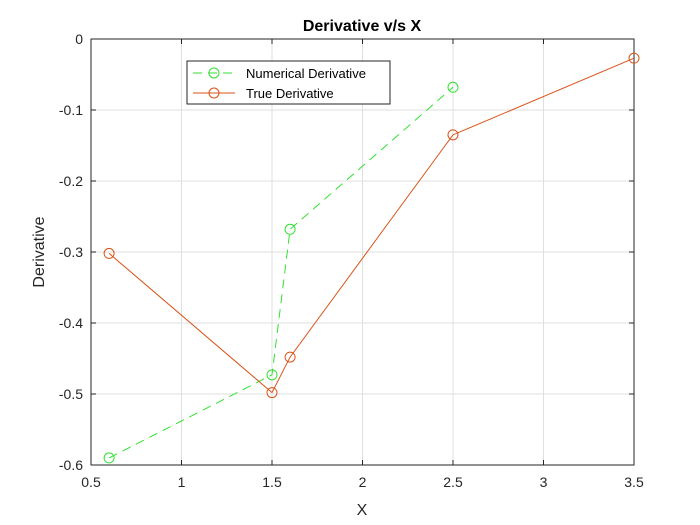 Image resolution: width=700 pixels, height=525 pixels. I want to click on y-tick-label: -0.2, so click(71, 181).